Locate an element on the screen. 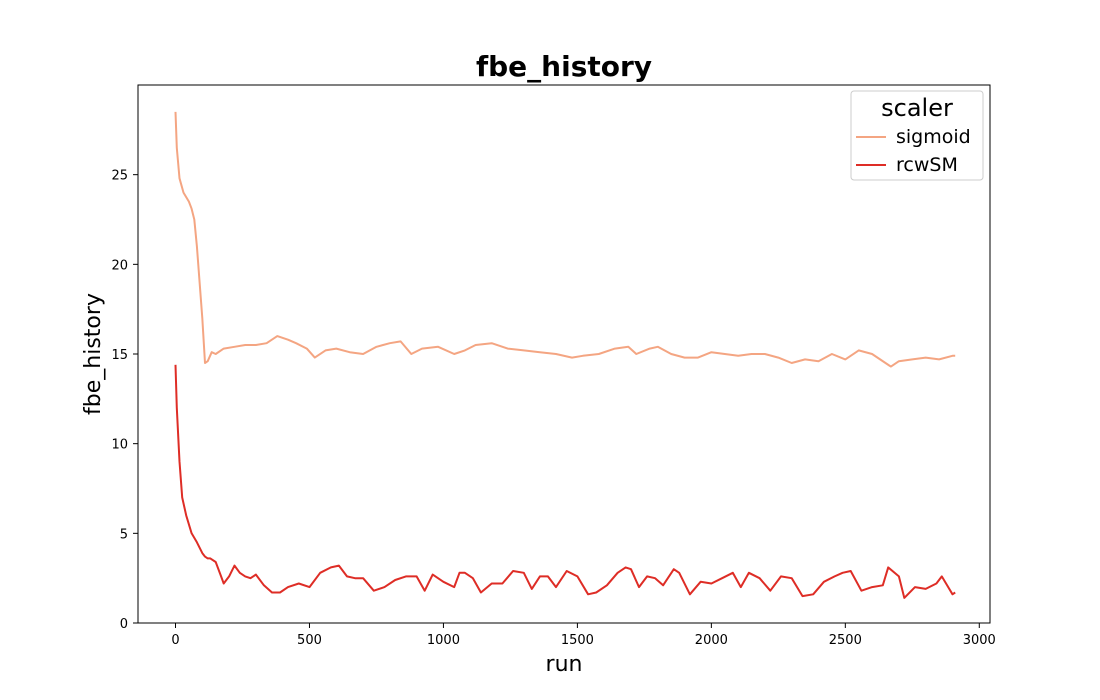 This screenshot has height=700, width=1100. x-tick-label: 1500 is located at coordinates (577, 640).